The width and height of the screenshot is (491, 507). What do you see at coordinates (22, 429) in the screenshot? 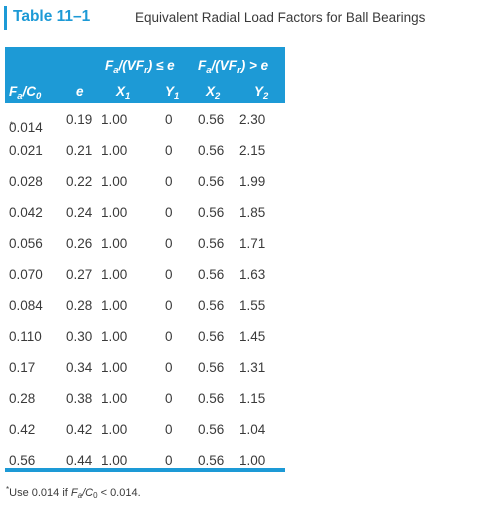
I see `cell-ratio: 0.42` at bounding box center [22, 429].